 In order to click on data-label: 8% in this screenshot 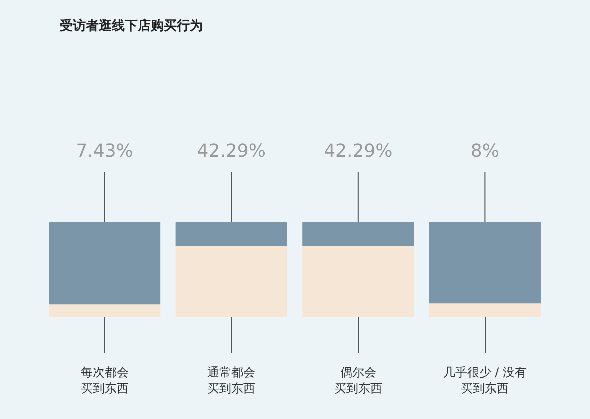, I will do `click(485, 151)`.